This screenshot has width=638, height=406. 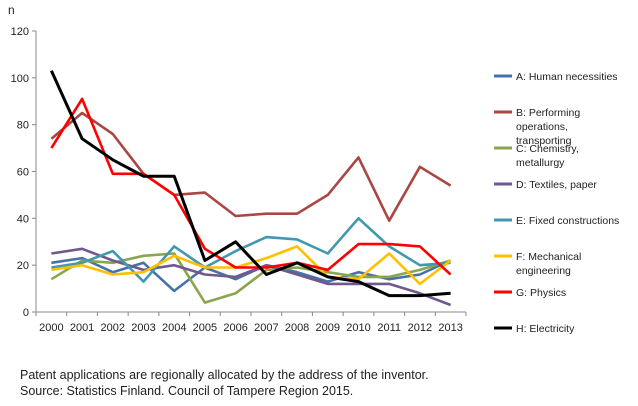 What do you see at coordinates (545, 329) in the screenshot?
I see `legend-label: H: Electricity` at bounding box center [545, 329].